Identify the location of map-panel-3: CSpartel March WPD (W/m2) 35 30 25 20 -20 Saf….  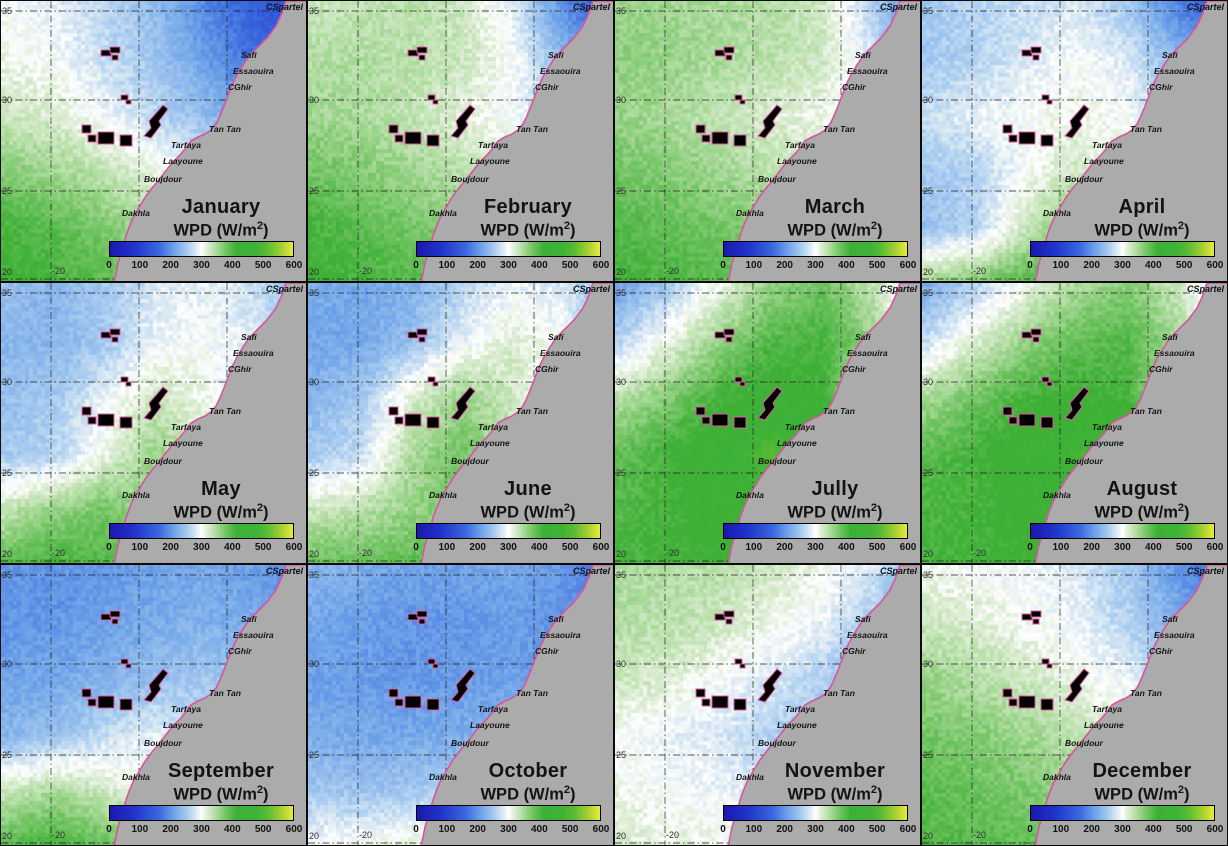
(767, 141).